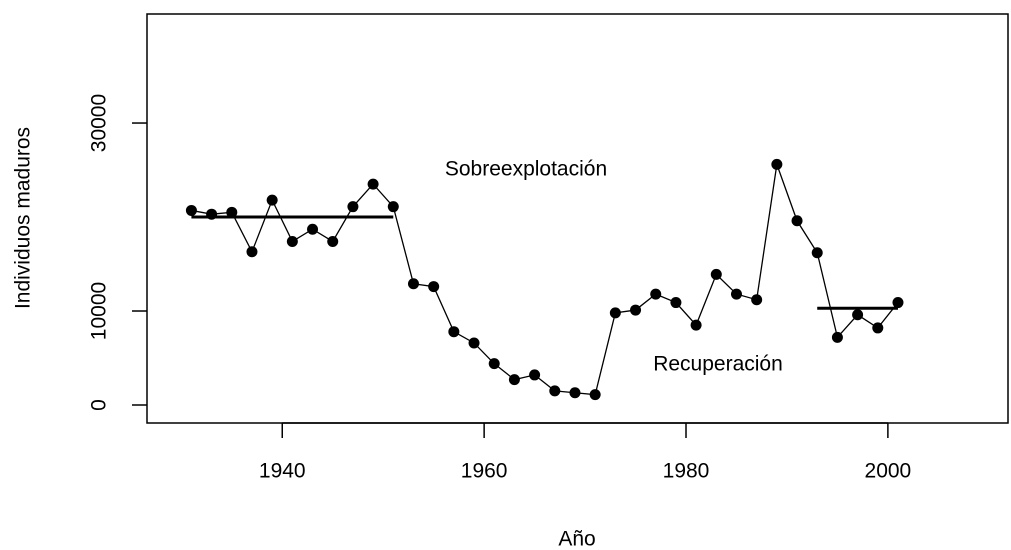 Image resolution: width=1011 pixels, height=550 pixels. I want to click on annotation: Sobreexplotación, so click(526, 169).